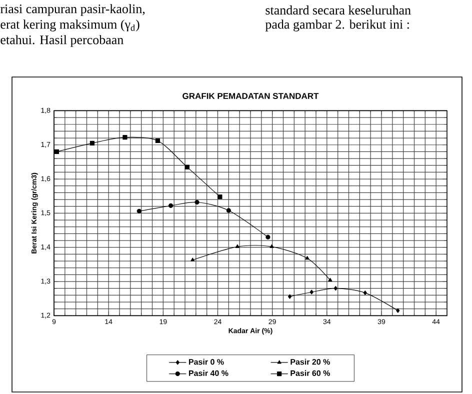 This screenshot has height=394, width=472. Describe the element at coordinates (310, 373) in the screenshot. I see `legend-label: Pasir 60 %` at that location.